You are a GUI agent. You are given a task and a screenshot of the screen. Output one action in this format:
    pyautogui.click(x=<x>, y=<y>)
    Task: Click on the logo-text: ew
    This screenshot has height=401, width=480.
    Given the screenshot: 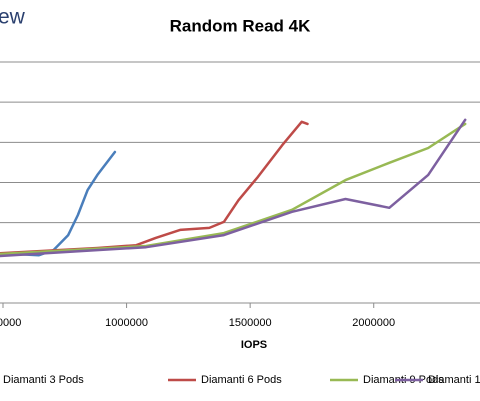 What is the action you would take?
    pyautogui.click(x=13, y=17)
    